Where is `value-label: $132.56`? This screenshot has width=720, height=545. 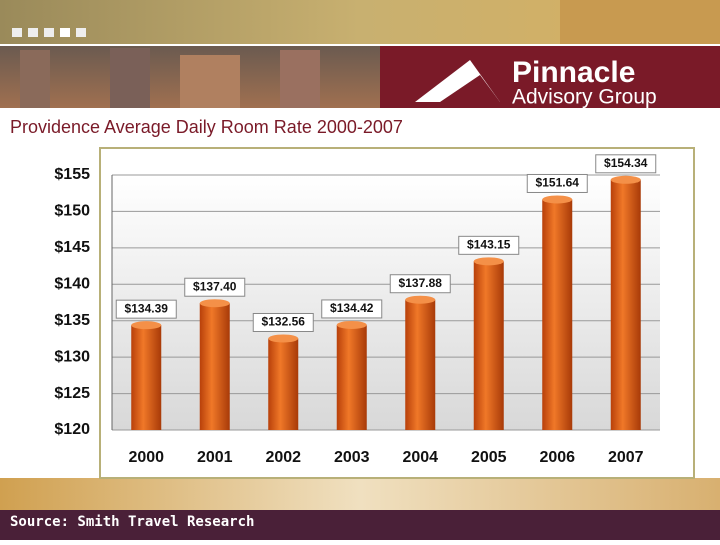 value-label: $132.56 is located at coordinates (284, 322).